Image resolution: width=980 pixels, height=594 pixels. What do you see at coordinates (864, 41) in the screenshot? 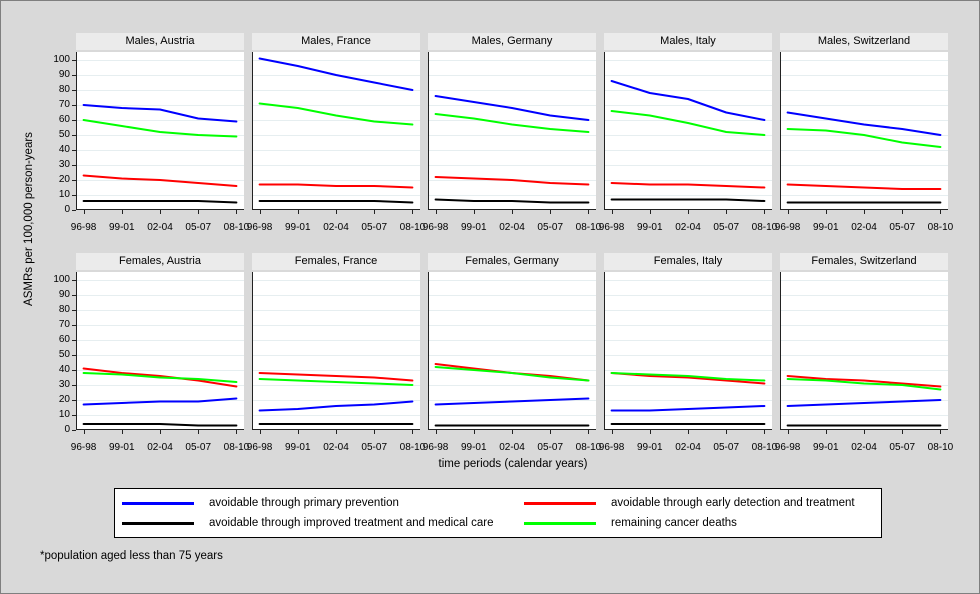
I see `panel-title: Males, Switzerland` at bounding box center [864, 41].